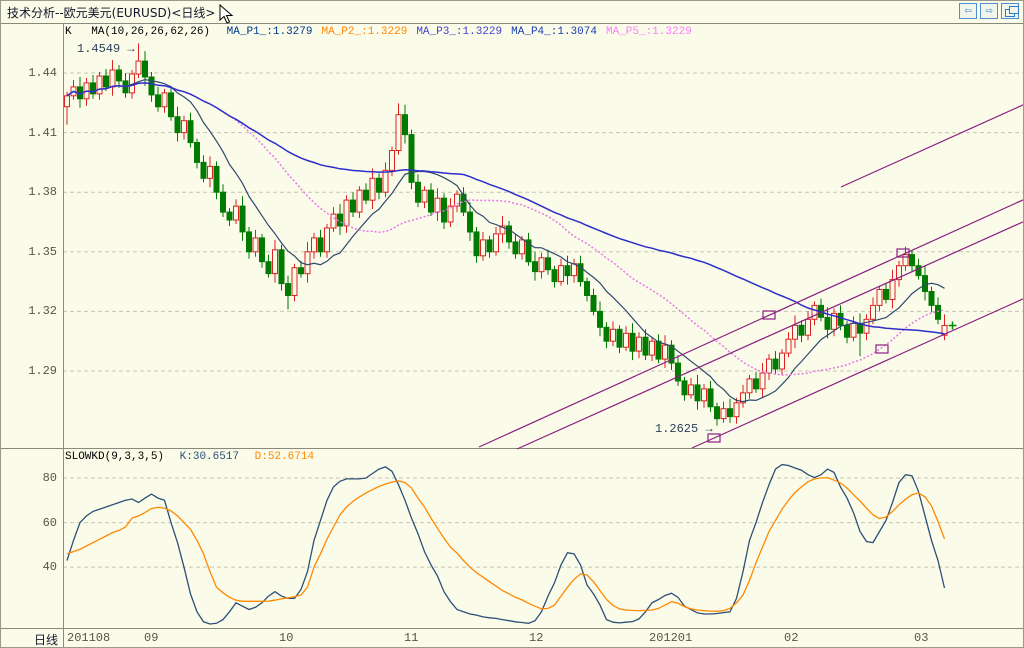  What do you see at coordinates (411, 638) in the screenshot?
I see `time-axis-label: 11` at bounding box center [411, 638].